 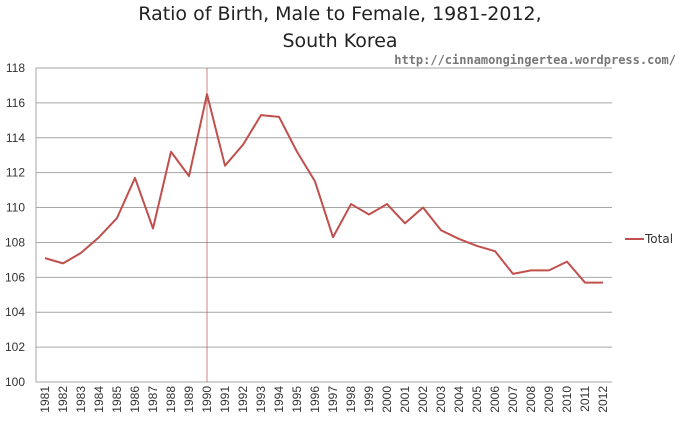 What do you see at coordinates (243, 399) in the screenshot?
I see `x-tick-label: 1992` at bounding box center [243, 399].